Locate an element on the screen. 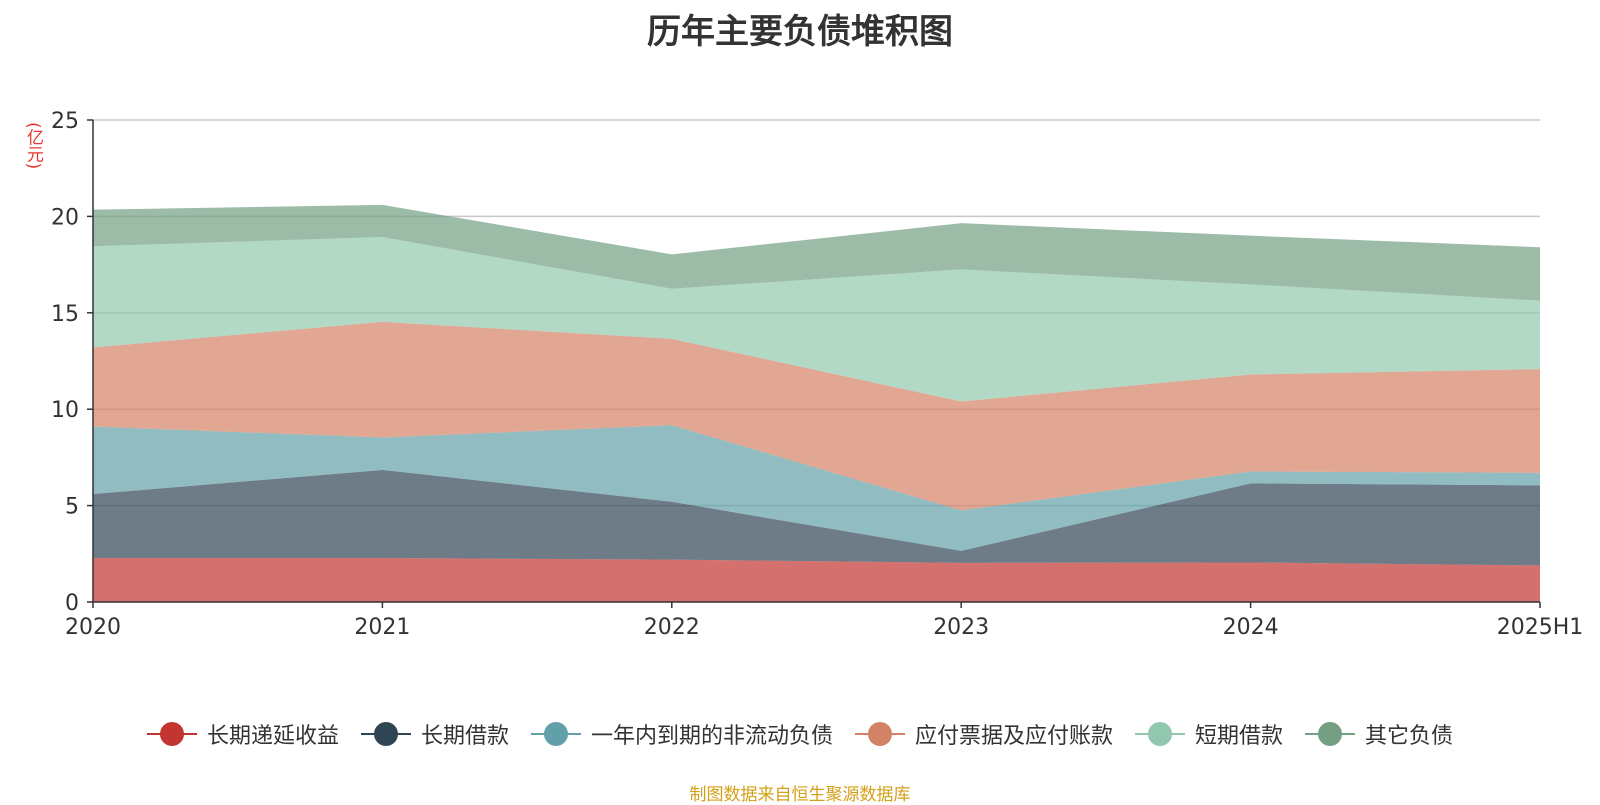  legend-item-0: 长期递延收益 is located at coordinates (242, 734).